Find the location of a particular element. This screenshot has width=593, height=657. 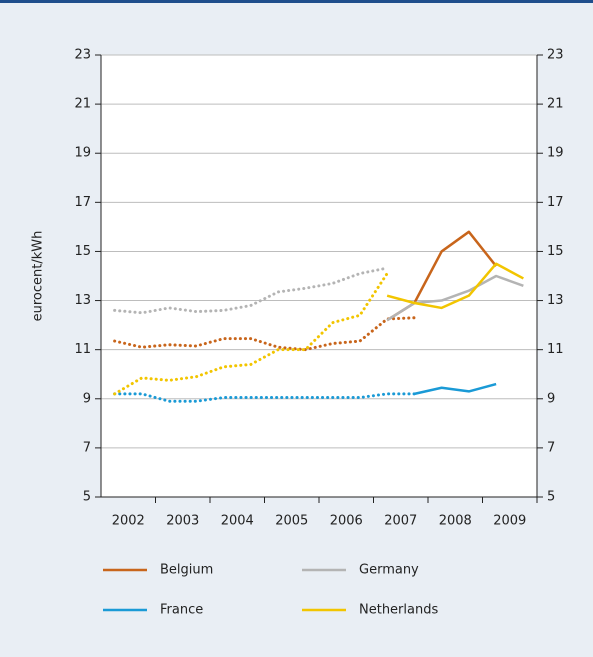

x-tick-label: 2005 is located at coordinates (291, 521).